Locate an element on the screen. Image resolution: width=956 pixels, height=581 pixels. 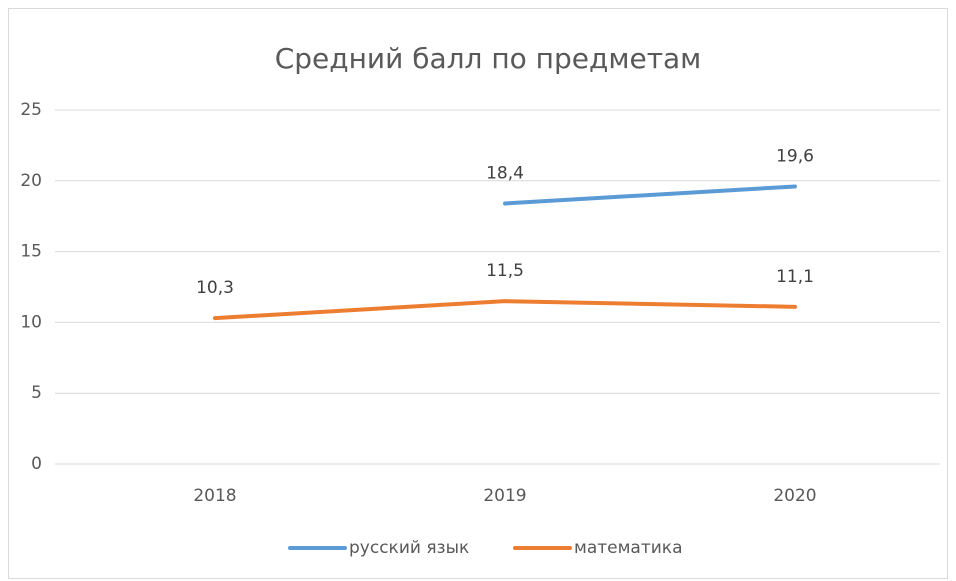
chart-title: Средний балл по предметам is located at coordinates (488, 58).